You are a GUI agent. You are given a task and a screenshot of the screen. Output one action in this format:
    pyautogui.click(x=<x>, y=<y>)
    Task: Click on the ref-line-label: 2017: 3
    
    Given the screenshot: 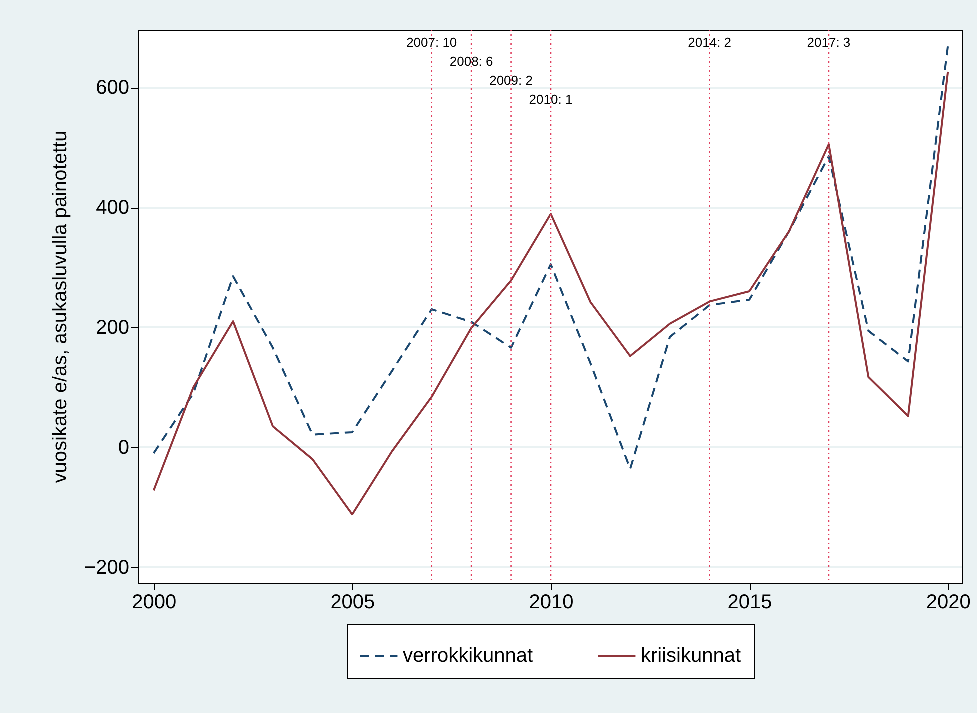 What is the action you would take?
    pyautogui.click(x=829, y=42)
    